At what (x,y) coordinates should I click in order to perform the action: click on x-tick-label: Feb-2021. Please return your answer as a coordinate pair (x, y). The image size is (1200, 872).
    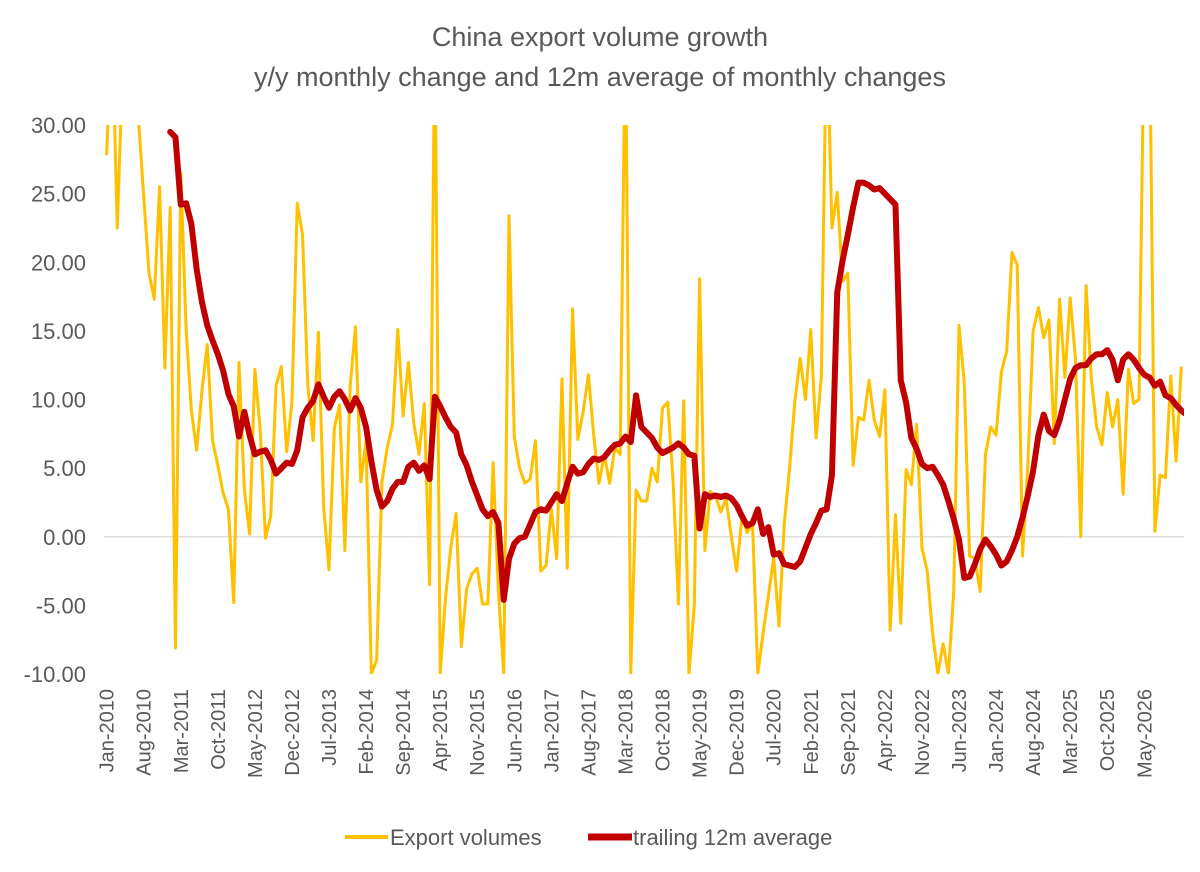
    Looking at the image, I should click on (812, 732).